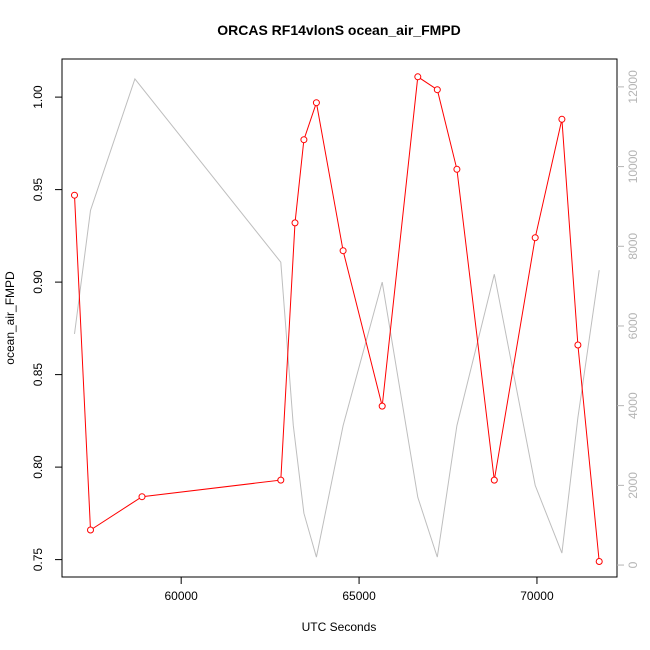 This screenshot has width=650, height=650. Describe the element at coordinates (10, 318) in the screenshot. I see `y-axis-title: ocean_air_FMPD` at that location.